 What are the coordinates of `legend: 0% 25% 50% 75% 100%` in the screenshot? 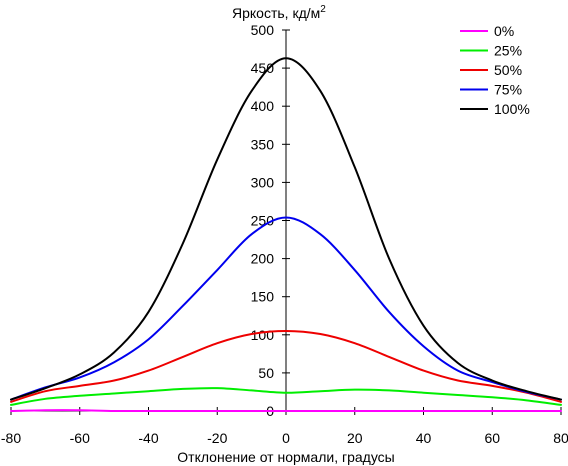 It's located at (495, 70).